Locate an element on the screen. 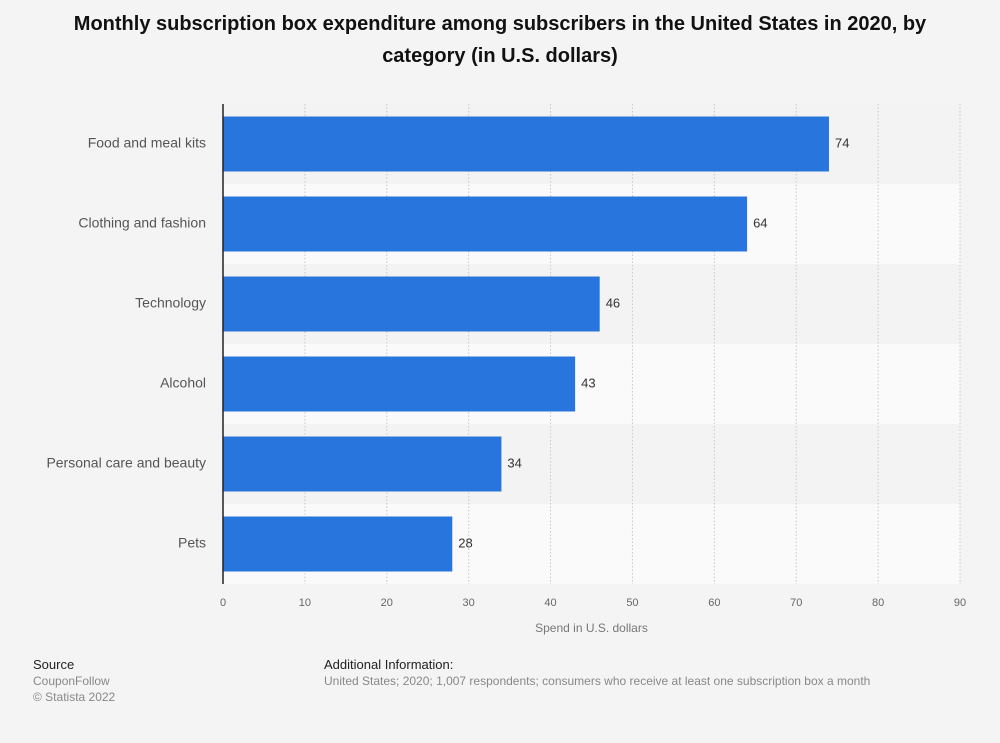 This screenshot has width=1000, height=743. value-label: 46 is located at coordinates (613, 302).